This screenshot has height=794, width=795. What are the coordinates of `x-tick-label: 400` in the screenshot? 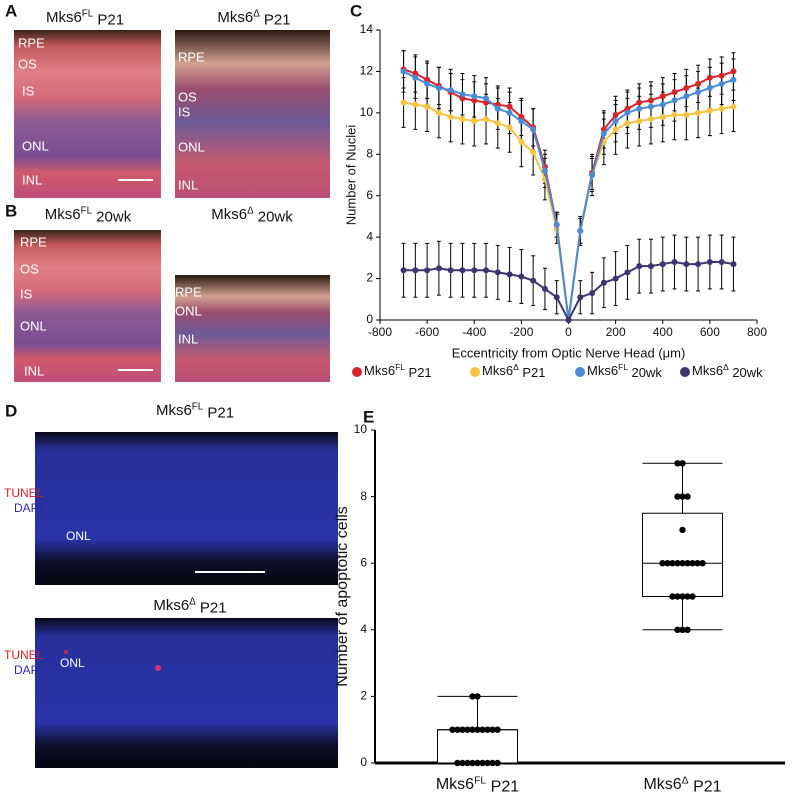 It's located at (663, 332).